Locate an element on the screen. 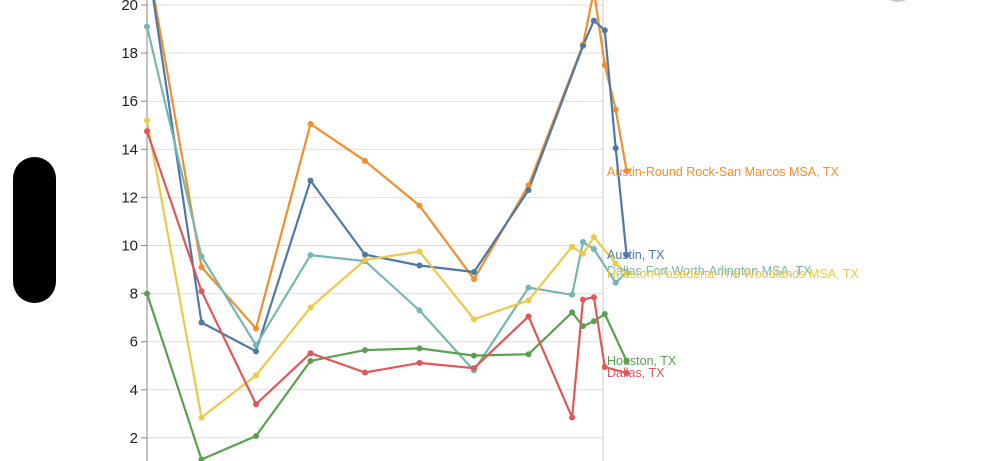 This screenshot has height=461, width=1000. series-label: Houston-Pasadena-The Woodlands MSA, TX is located at coordinates (733, 274).